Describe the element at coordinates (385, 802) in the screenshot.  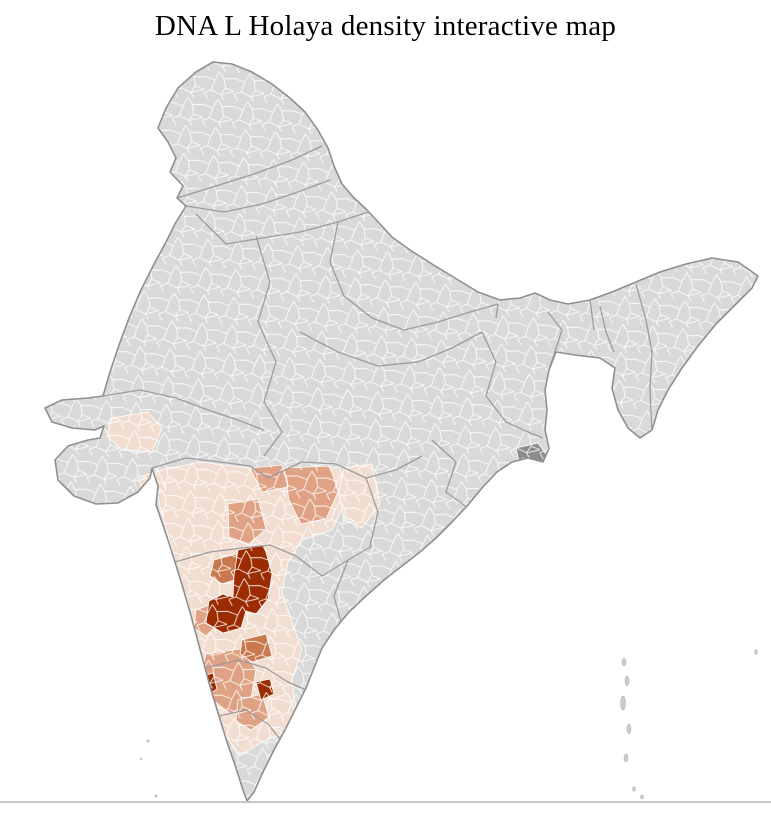
I see `bottom-divider` at that location.